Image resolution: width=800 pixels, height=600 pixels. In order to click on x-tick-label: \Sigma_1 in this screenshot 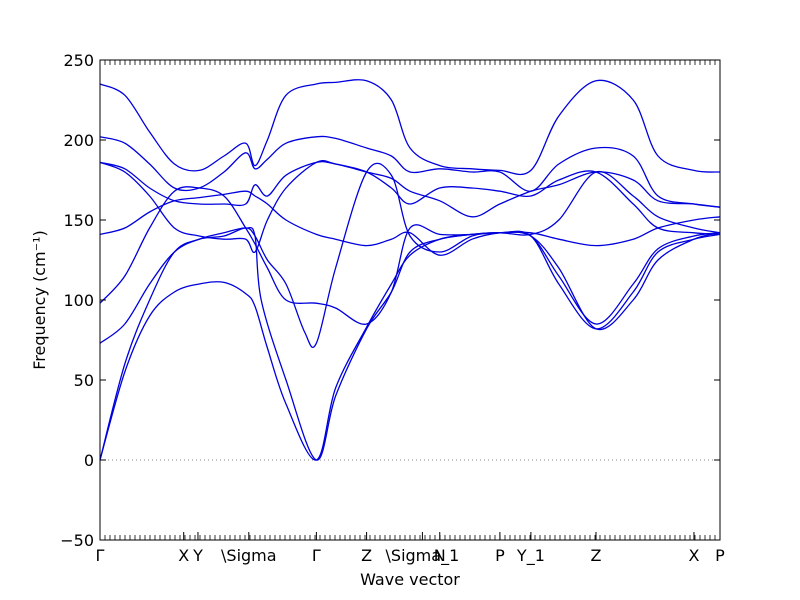, I will do `click(423, 556)`.